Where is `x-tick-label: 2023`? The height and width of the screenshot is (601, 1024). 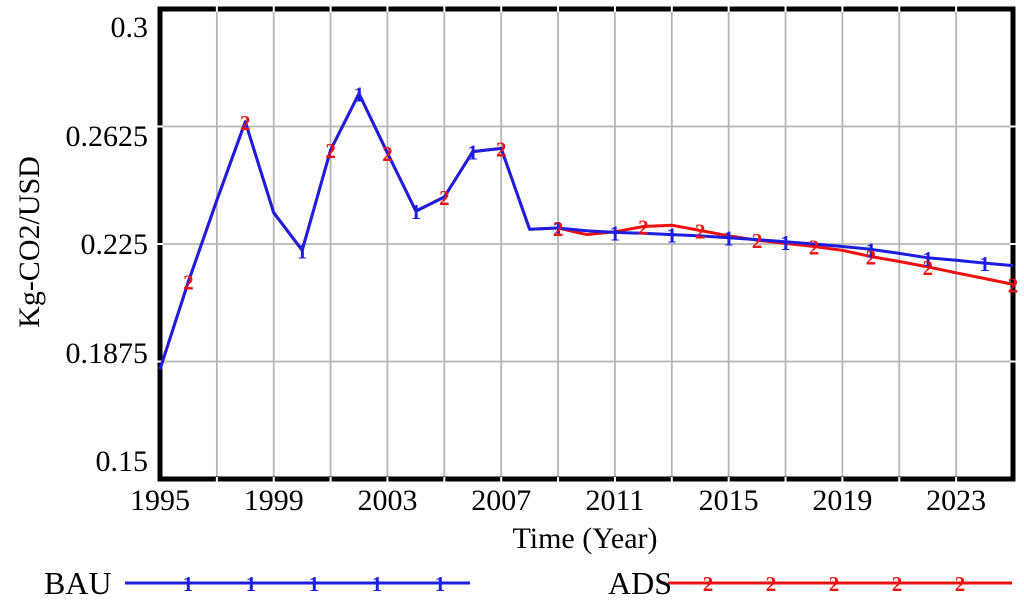
x-tick-label: 2023 is located at coordinates (956, 500).